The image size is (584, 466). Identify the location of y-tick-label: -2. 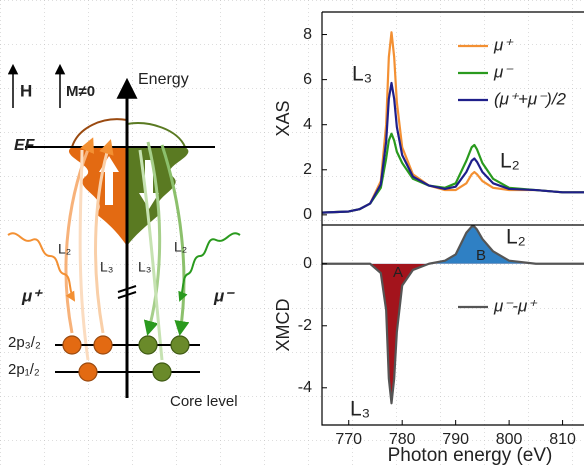
(305, 325).